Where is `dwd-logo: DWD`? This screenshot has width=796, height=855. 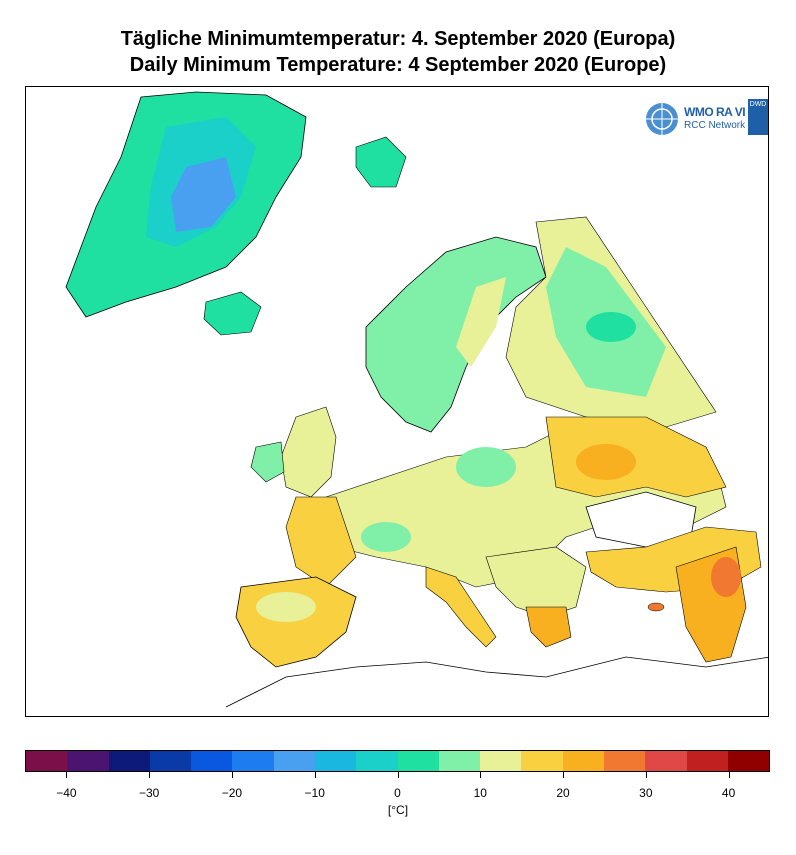 dwd-logo: DWD is located at coordinates (758, 117).